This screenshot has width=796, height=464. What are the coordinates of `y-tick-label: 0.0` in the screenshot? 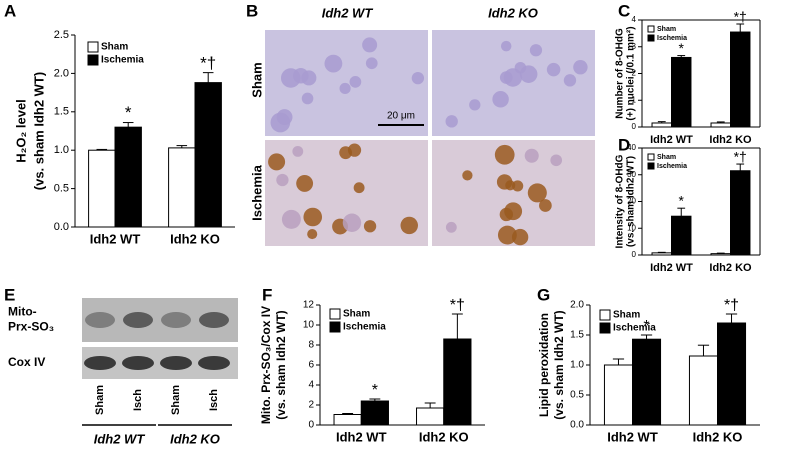 It's located at (577, 425).